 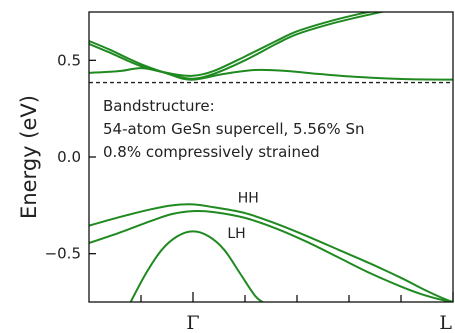 What do you see at coordinates (236, 234) in the screenshot?
I see `band-label-lh: LH` at bounding box center [236, 234].